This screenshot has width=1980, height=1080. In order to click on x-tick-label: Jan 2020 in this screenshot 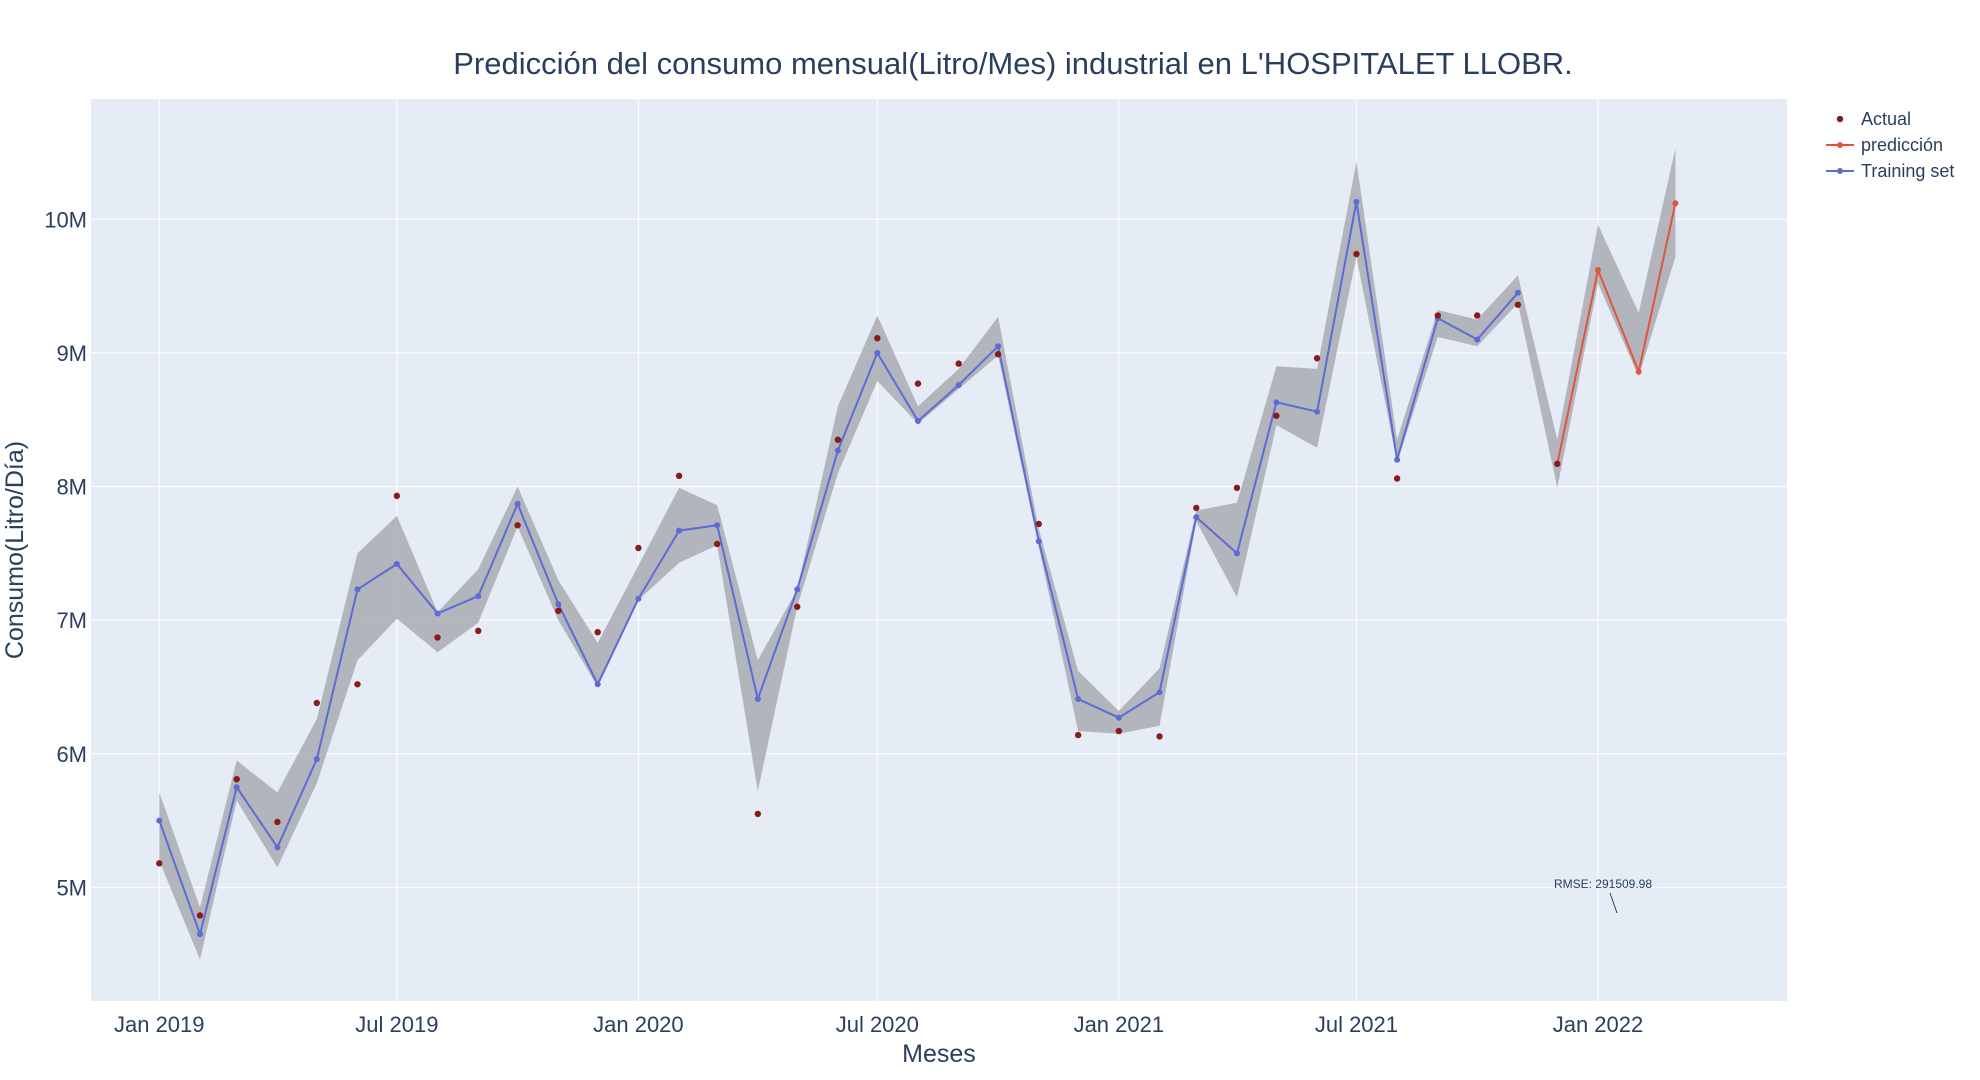, I will do `click(638, 1024)`.